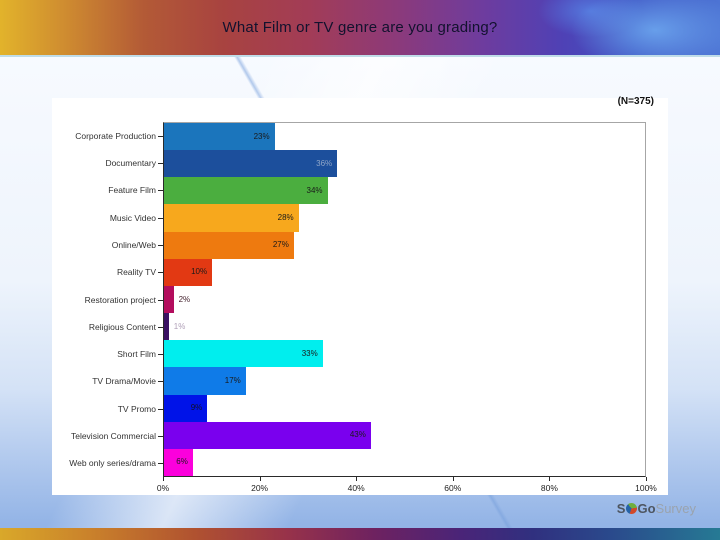 This screenshot has width=720, height=540. I want to click on category-label-religious-content: Religious Content, so click(107, 326).